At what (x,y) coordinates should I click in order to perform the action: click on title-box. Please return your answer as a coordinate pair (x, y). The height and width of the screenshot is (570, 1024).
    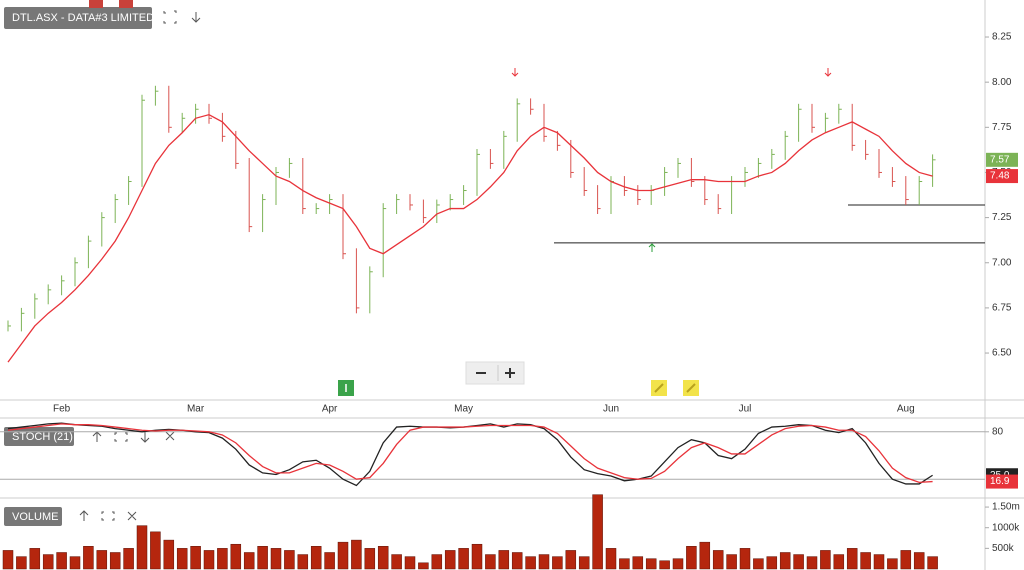
    Looking at the image, I should click on (78, 18).